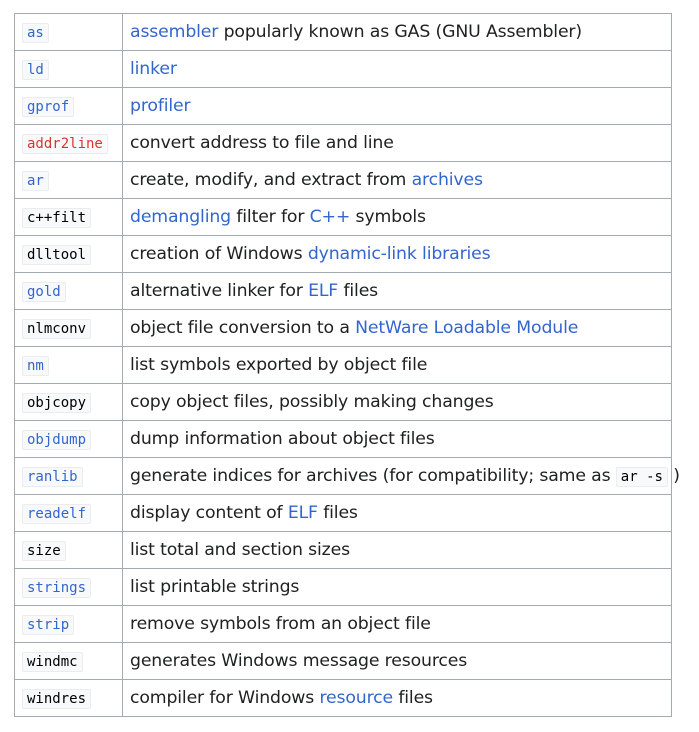 The image size is (699, 732). I want to click on description-cell: list printable strings, so click(397, 587).